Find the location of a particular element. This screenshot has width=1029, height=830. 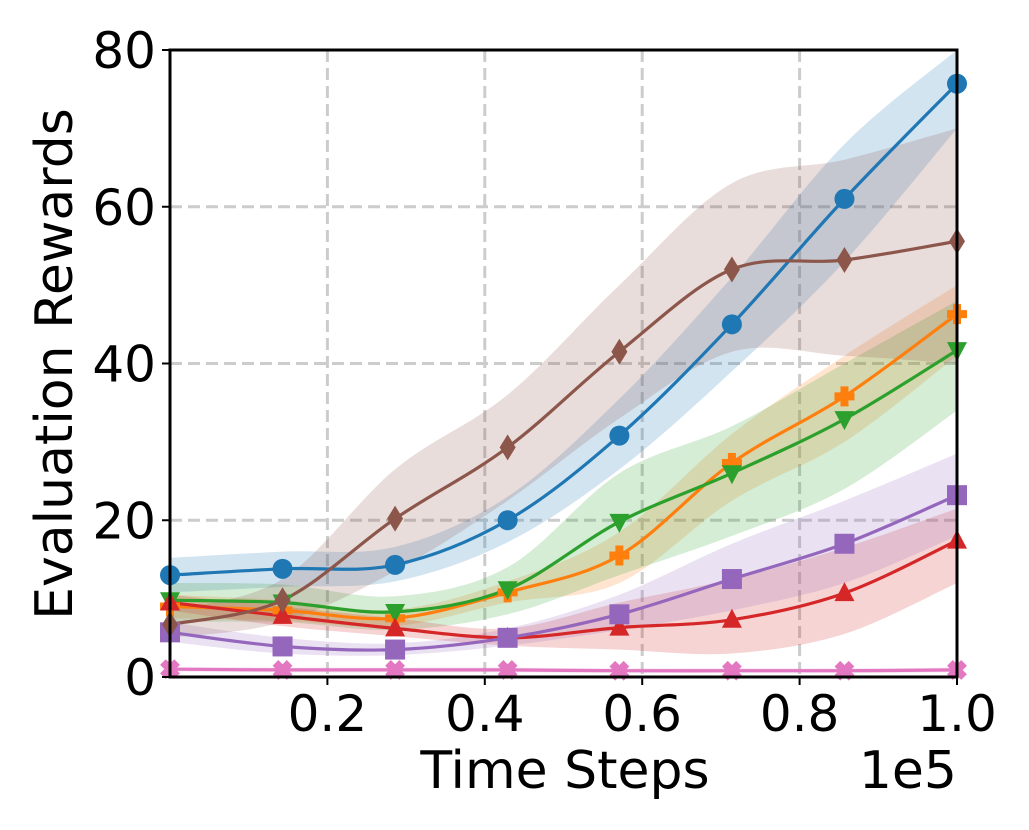

y-axis-ticks: 0 20 40 60 80 is located at coordinates (131, 364).